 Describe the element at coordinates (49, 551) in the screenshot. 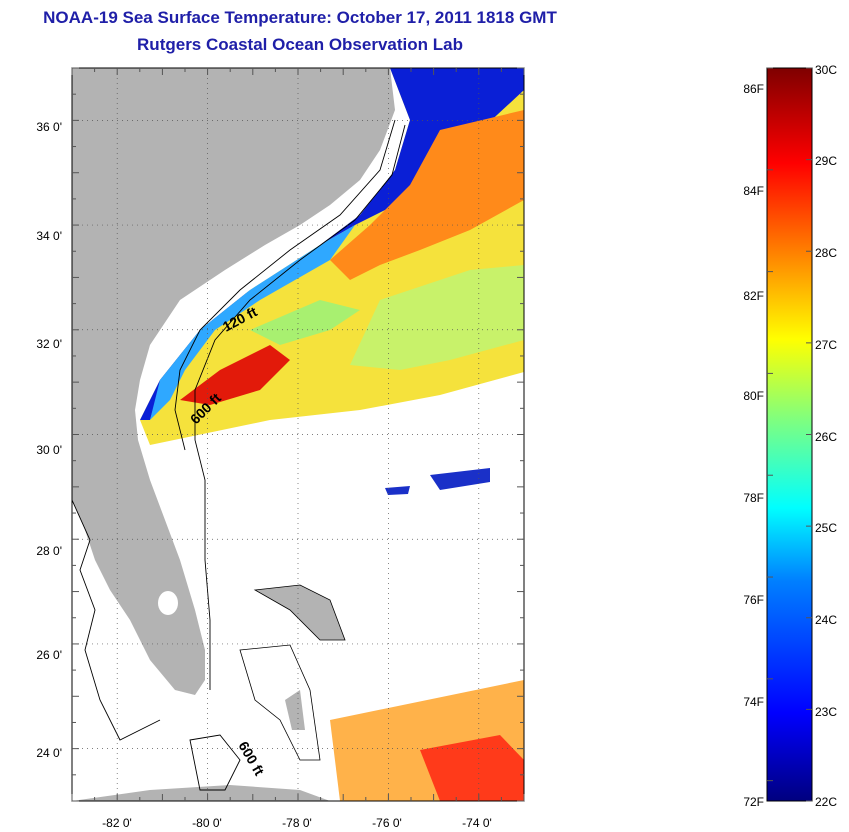

I see `lat-label: 28 0'` at that location.